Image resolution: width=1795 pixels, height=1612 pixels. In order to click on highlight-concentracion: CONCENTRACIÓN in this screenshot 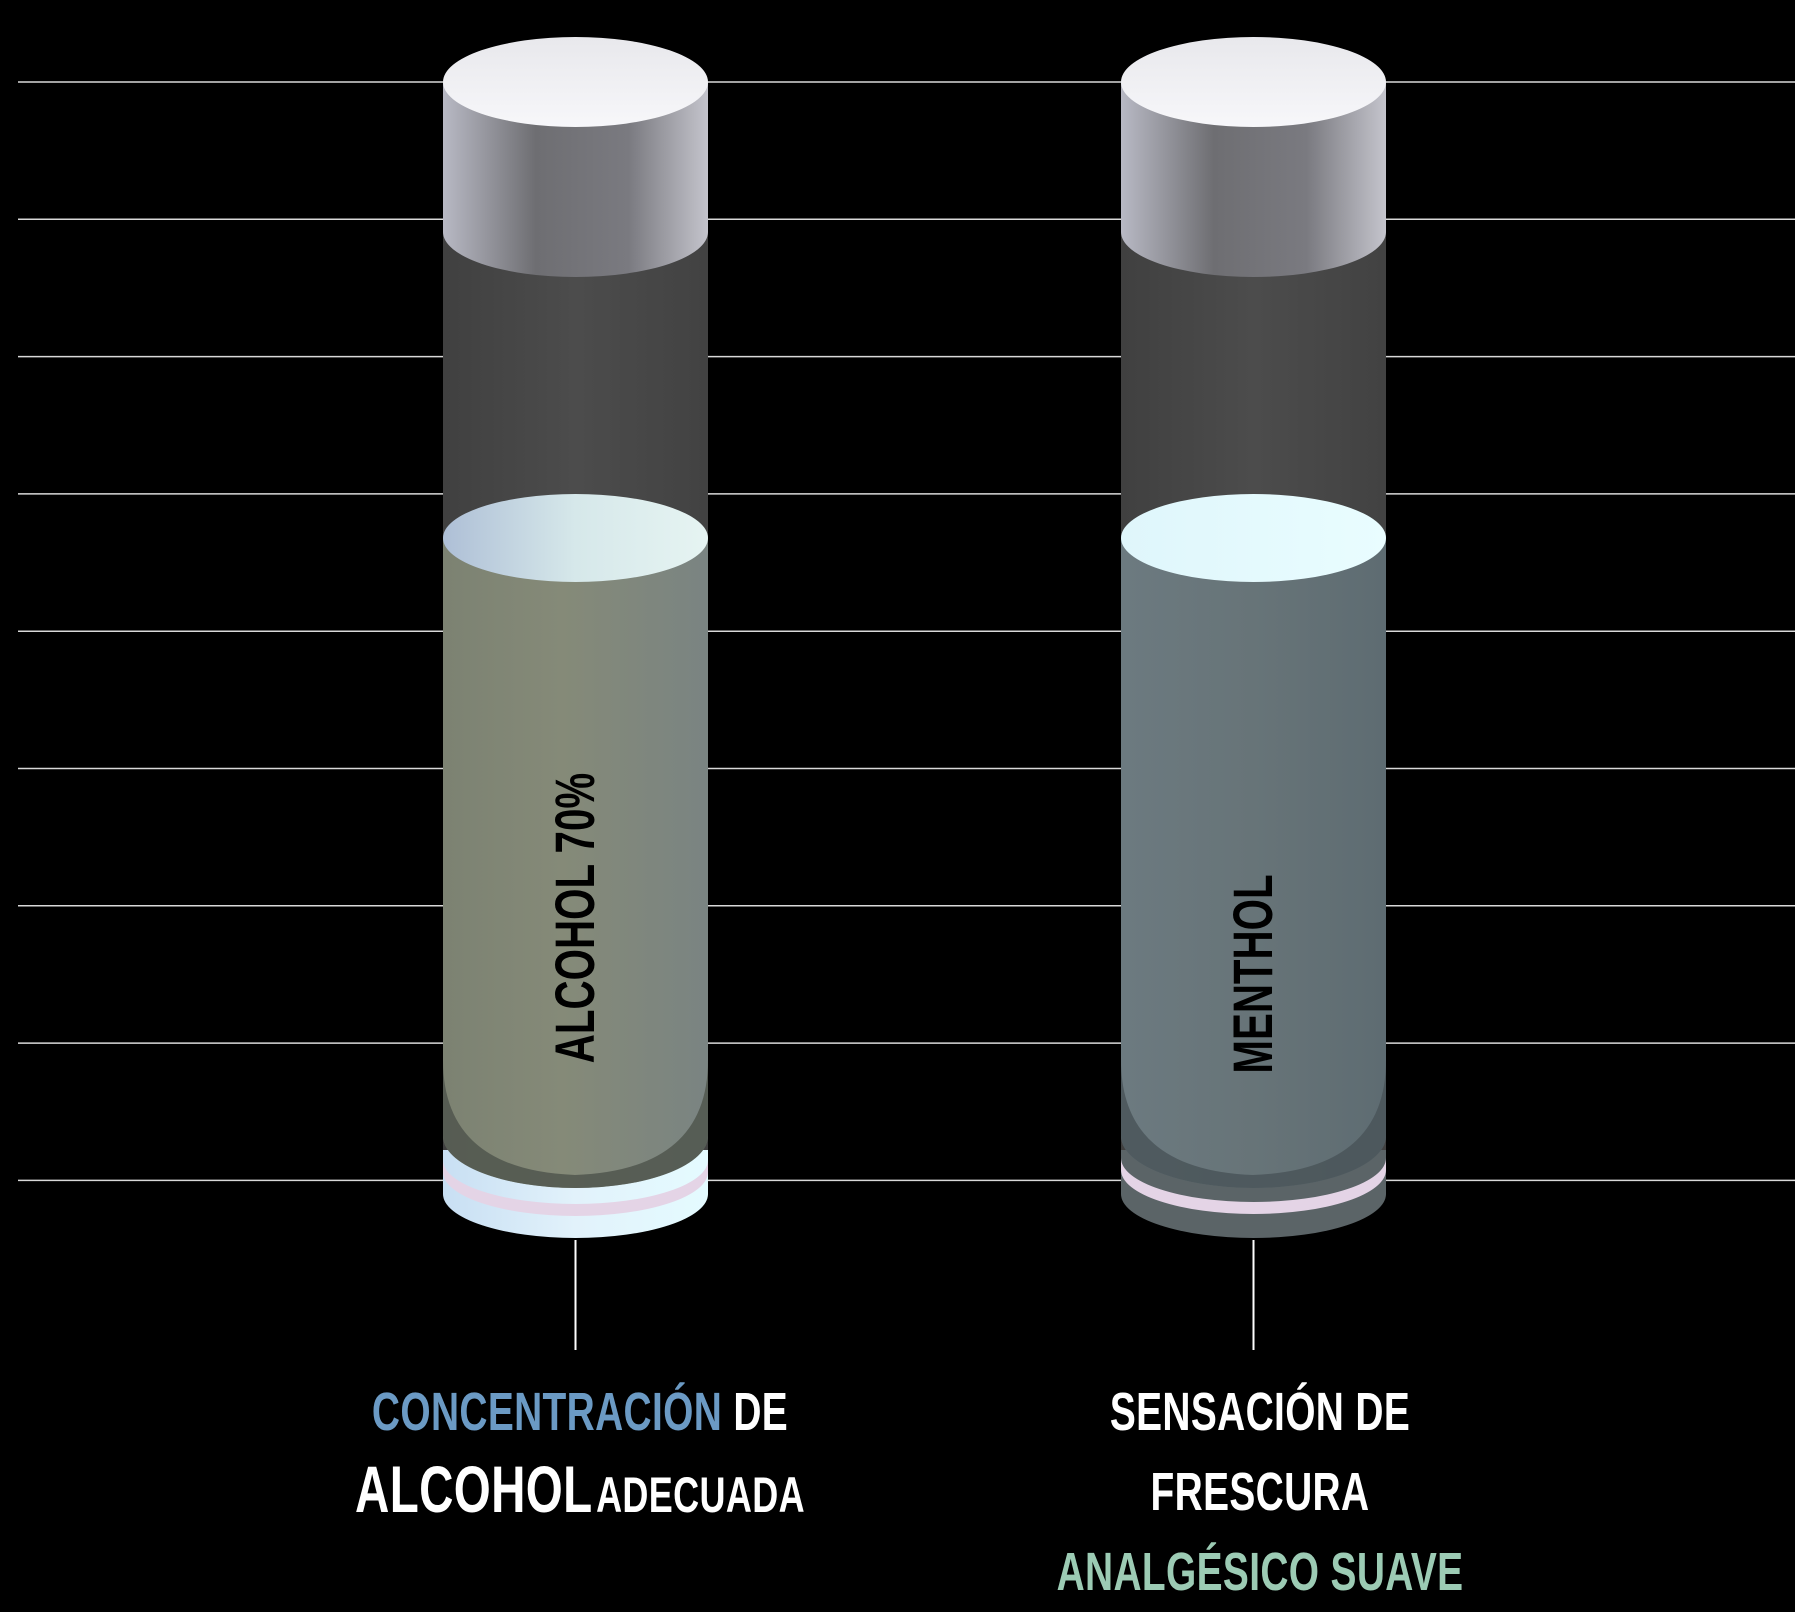, I will do `click(547, 1412)`.